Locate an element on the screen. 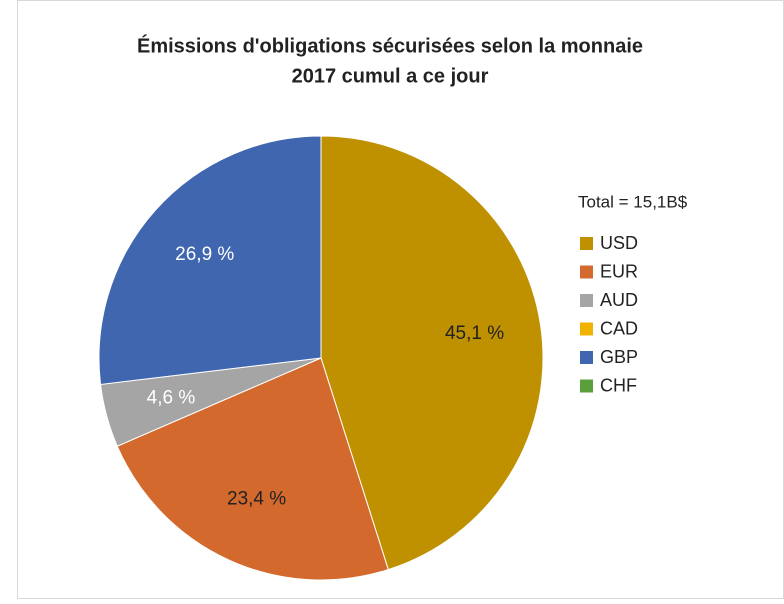  legend-label: EUR is located at coordinates (619, 271).